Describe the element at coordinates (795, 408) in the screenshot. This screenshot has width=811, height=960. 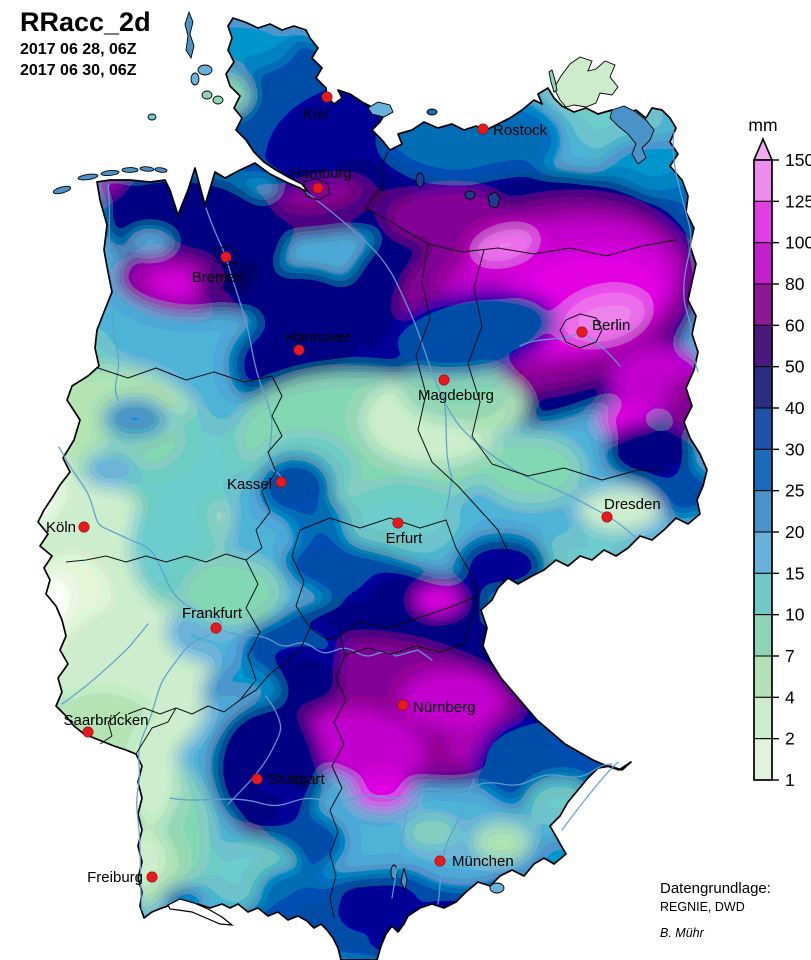
I see `colorbar-tick-label: 40` at that location.